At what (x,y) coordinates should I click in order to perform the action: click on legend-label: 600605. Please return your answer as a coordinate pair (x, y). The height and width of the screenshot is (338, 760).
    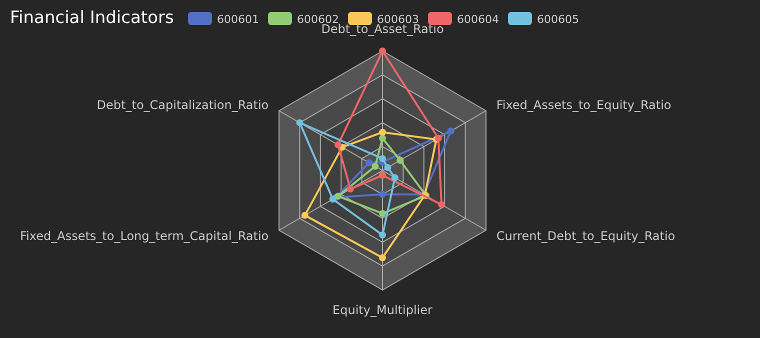
    Looking at the image, I should click on (558, 19).